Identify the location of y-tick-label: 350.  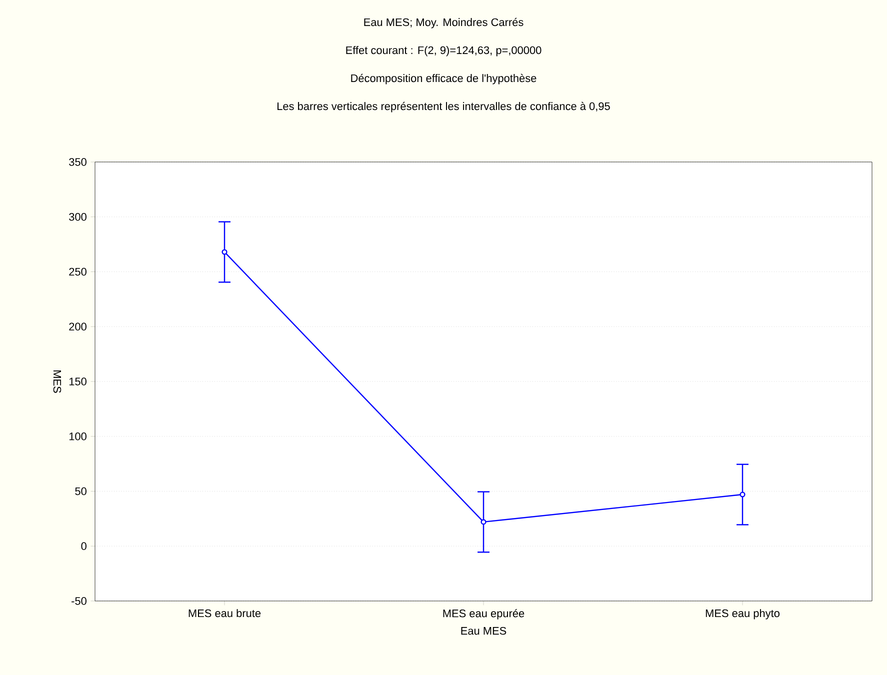
(77, 162).